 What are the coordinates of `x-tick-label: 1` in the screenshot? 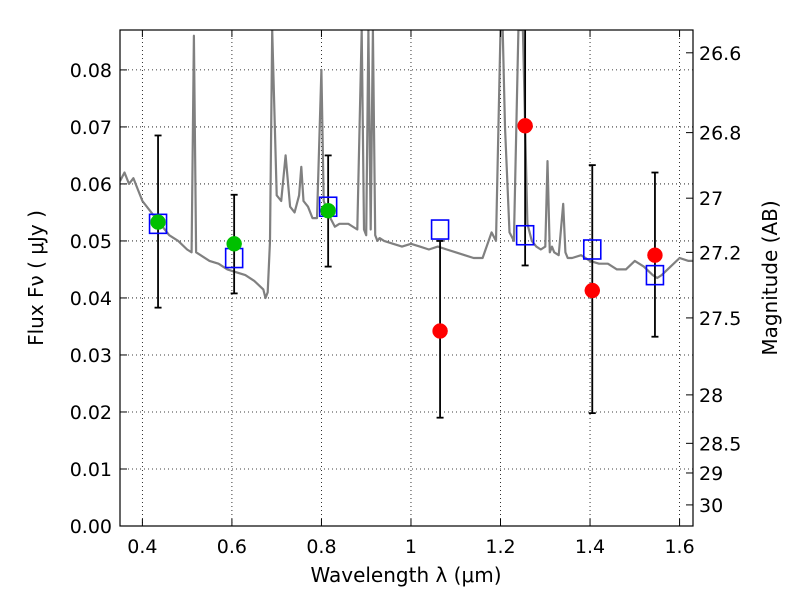 It's located at (411, 547).